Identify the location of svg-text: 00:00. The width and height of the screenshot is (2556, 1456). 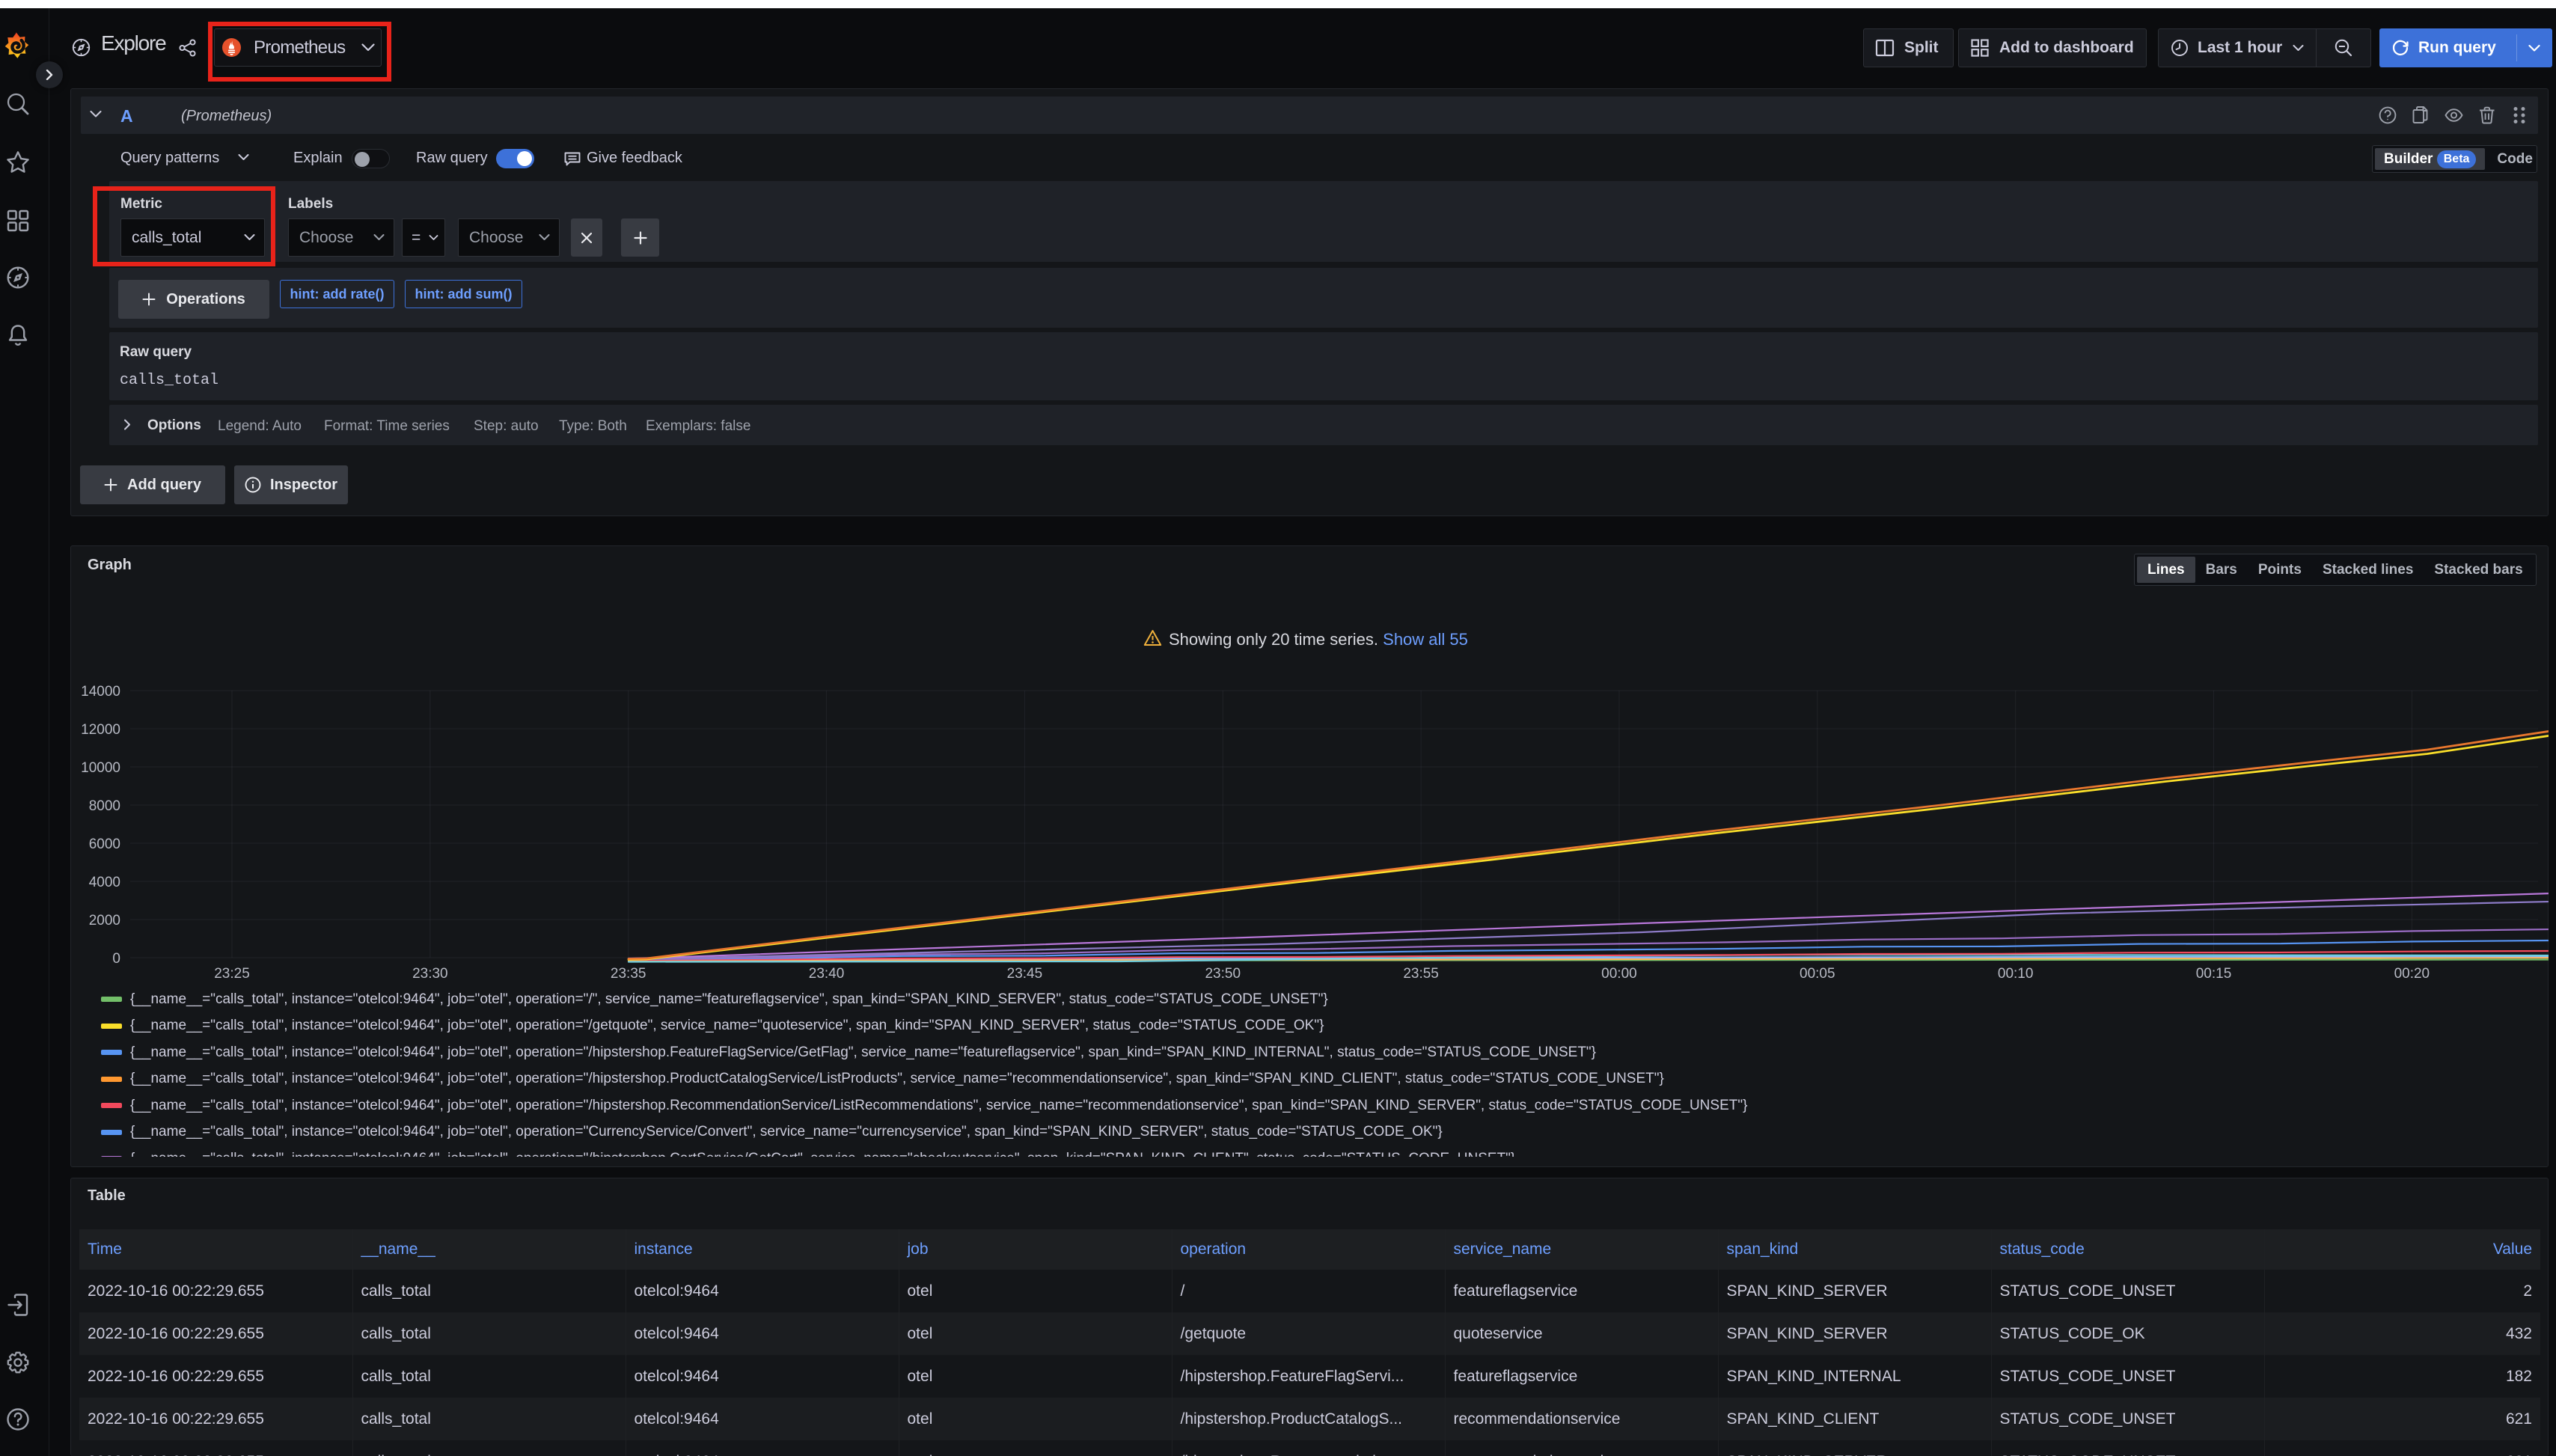
(1619, 974).